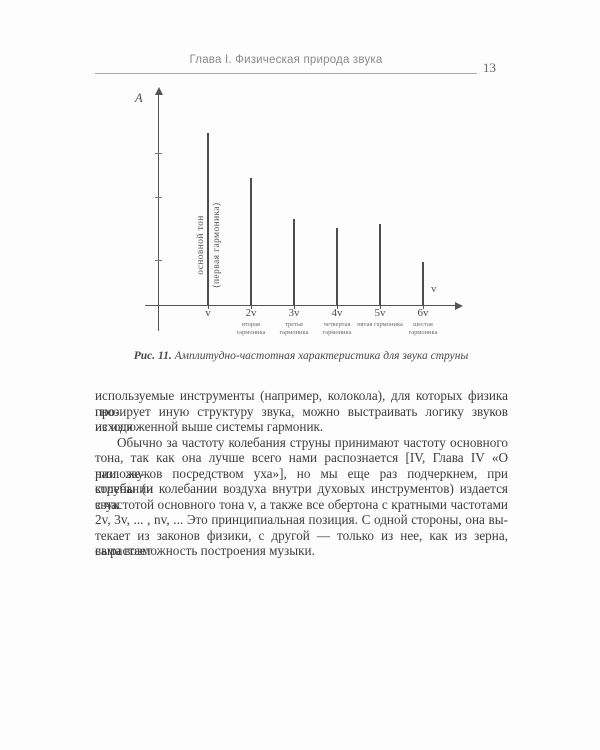  I want to click on header-rule, so click(286, 73).